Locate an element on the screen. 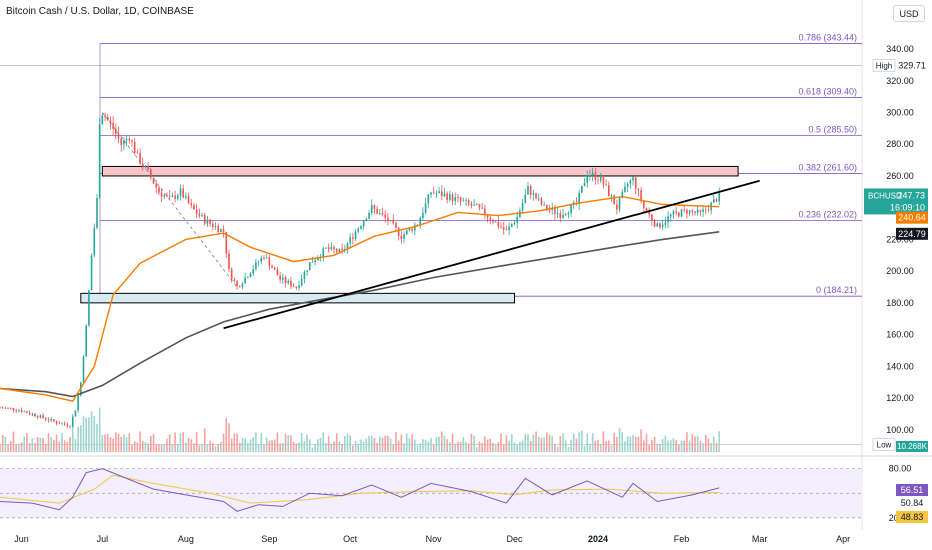 This screenshot has width=932, height=550. currency-button: USD is located at coordinates (909, 13).